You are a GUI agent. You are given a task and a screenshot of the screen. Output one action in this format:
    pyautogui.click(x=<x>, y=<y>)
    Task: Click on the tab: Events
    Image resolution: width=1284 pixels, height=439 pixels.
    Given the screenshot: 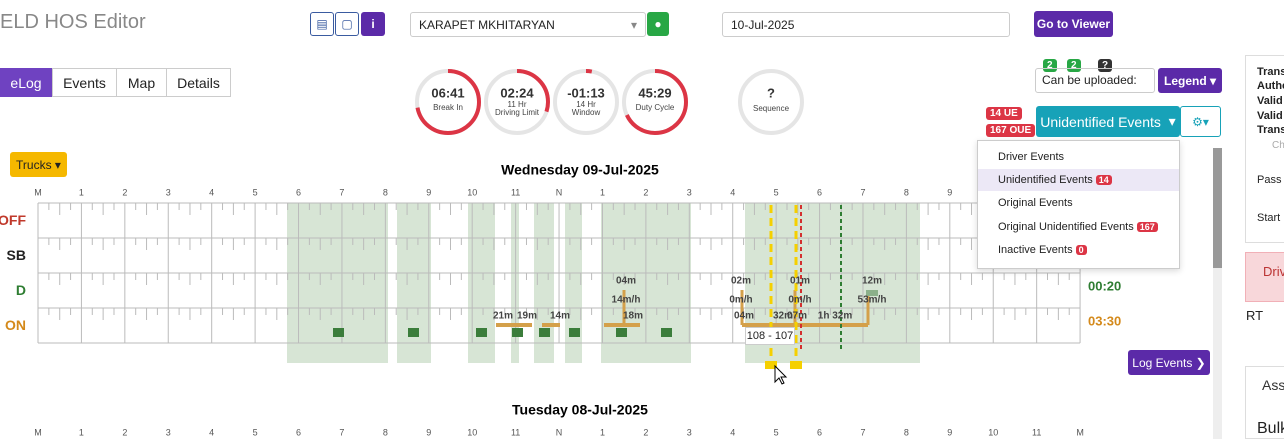 What is the action you would take?
    pyautogui.click(x=84, y=82)
    